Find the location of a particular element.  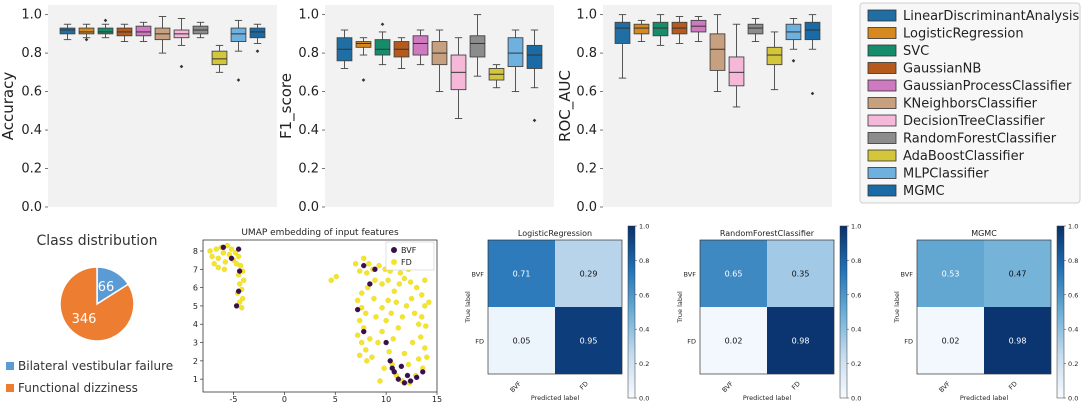

accuracy-box-10-iqr is located at coordinates (257, 33).